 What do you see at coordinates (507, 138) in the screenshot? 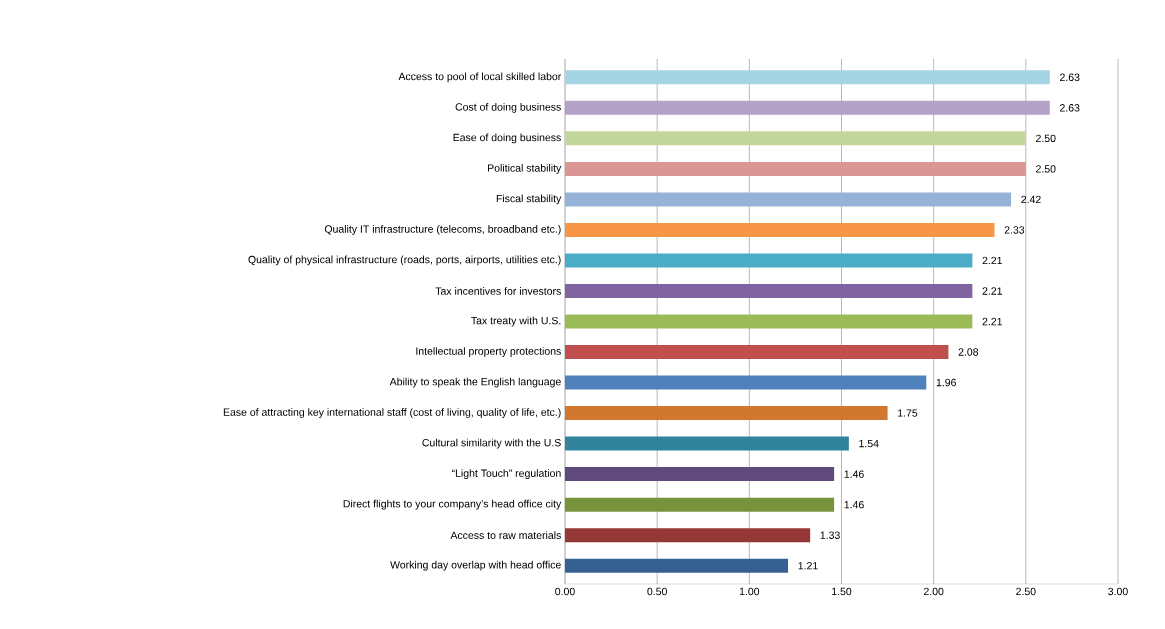
I see `y-tick-label: Ease of doing business` at bounding box center [507, 138].